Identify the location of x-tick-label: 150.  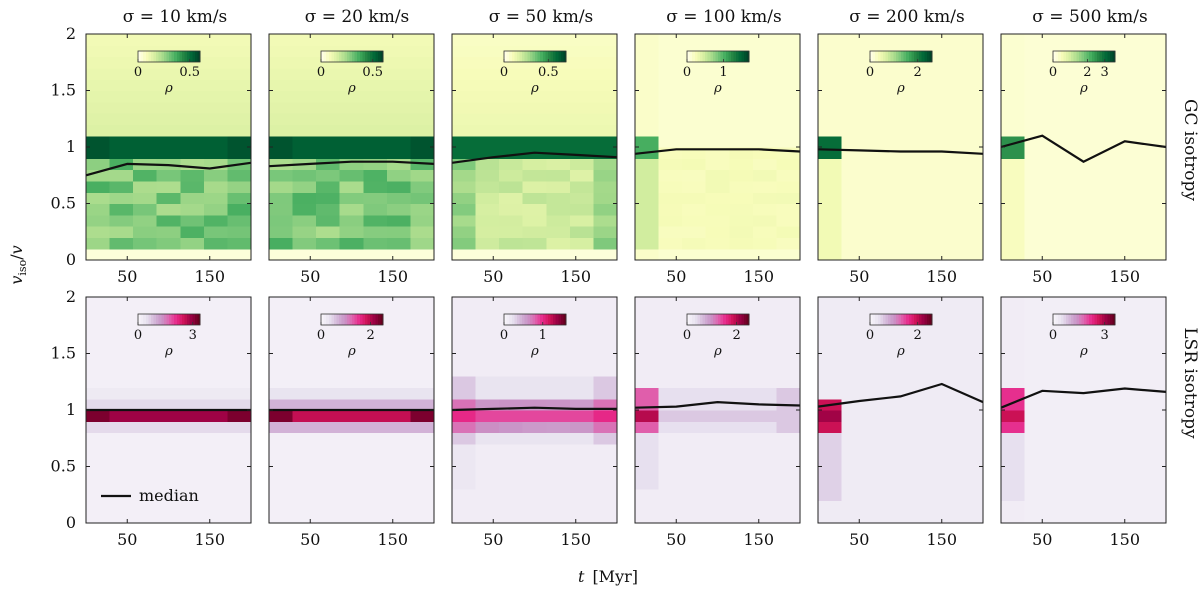
(575, 276).